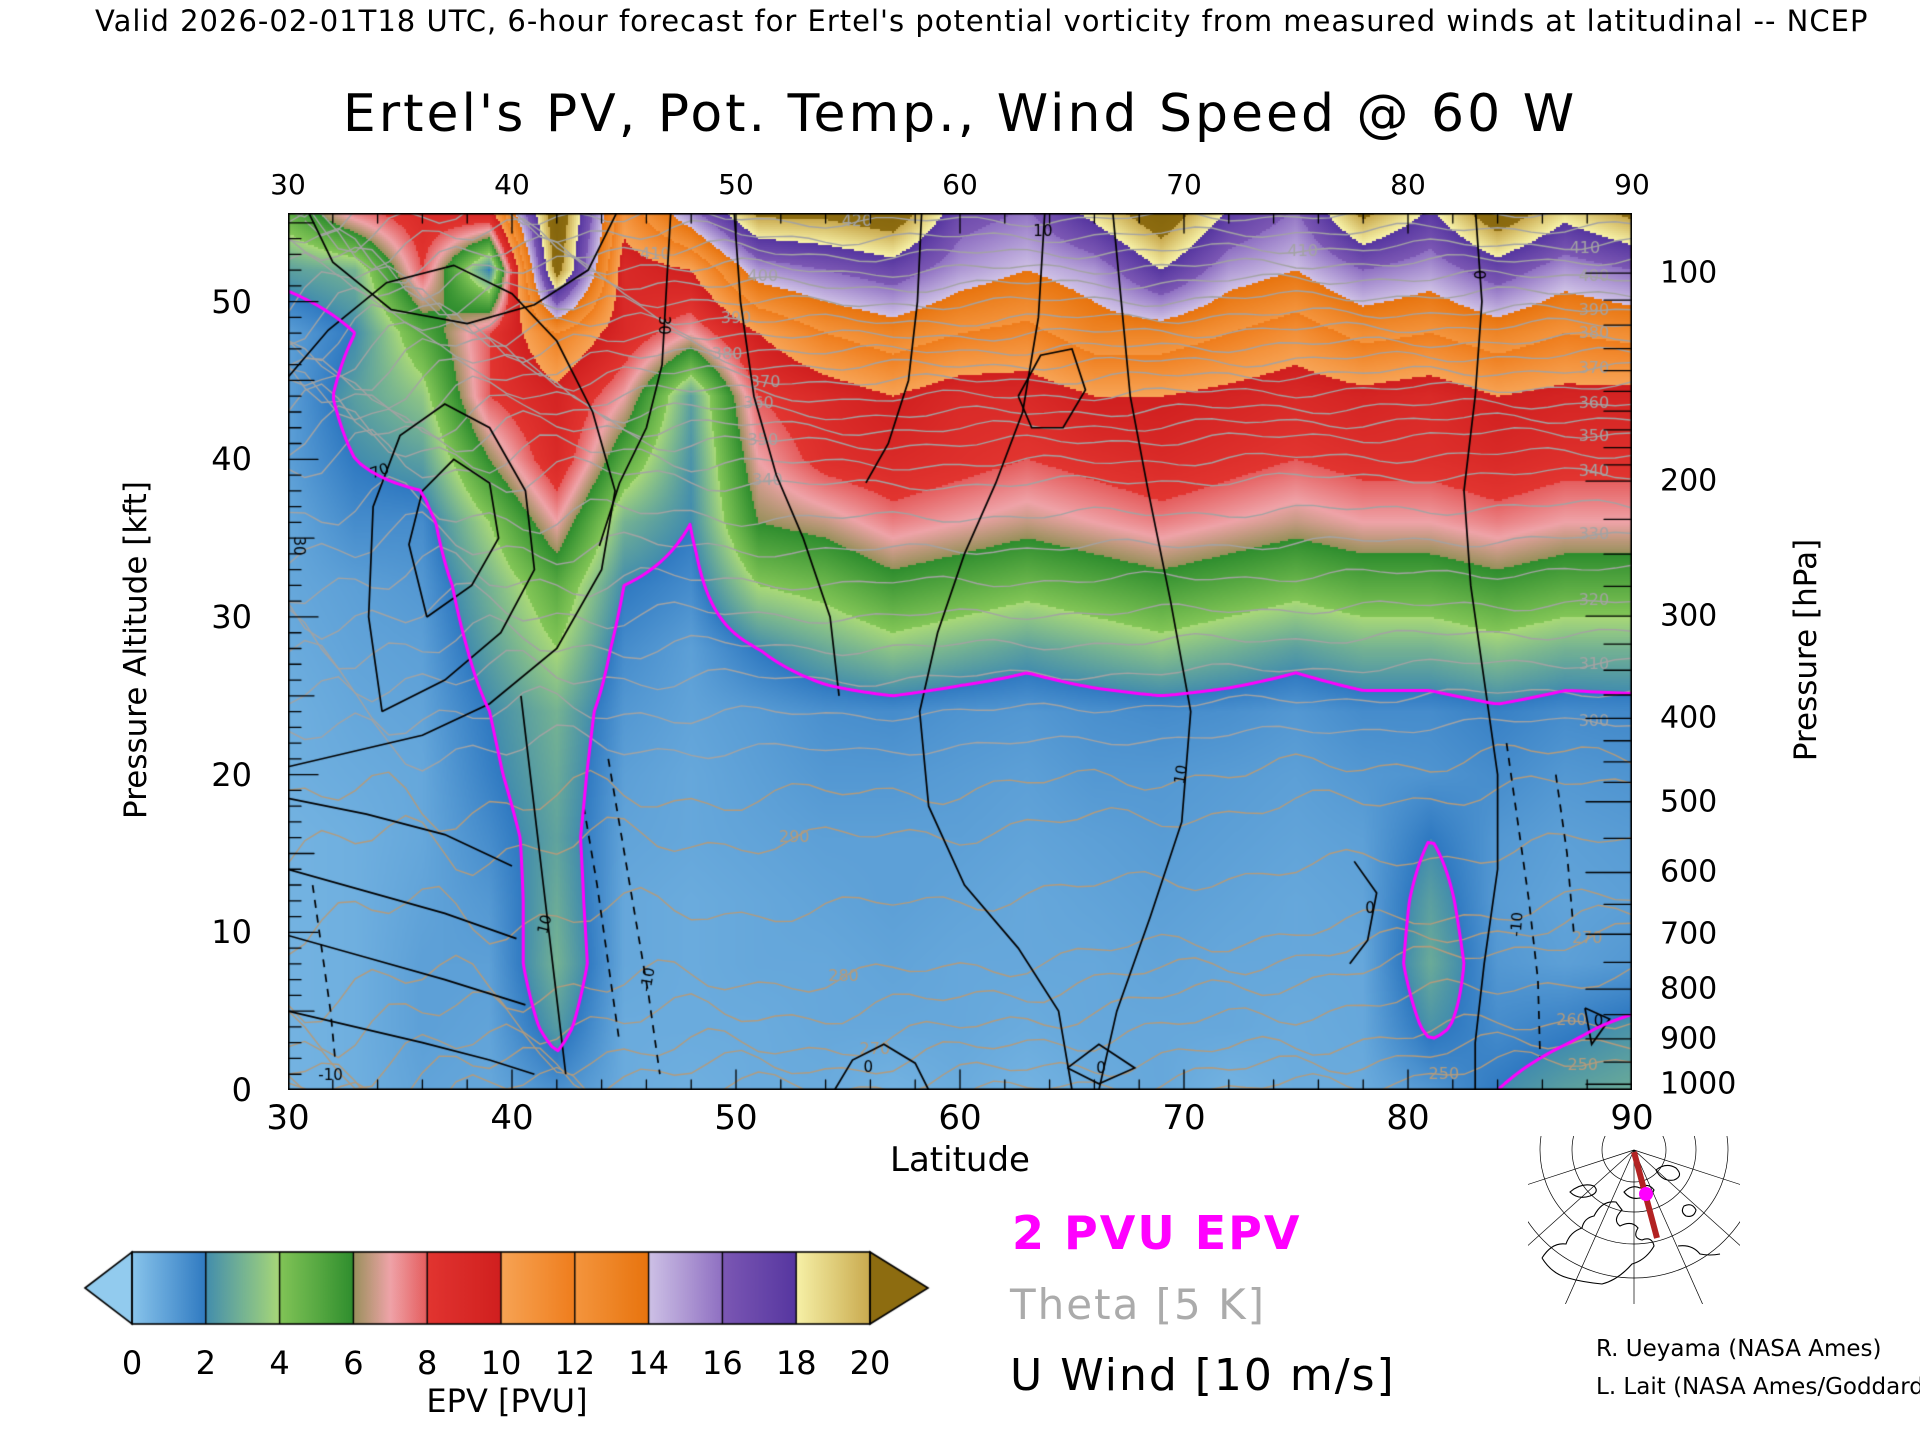  What do you see at coordinates (1408, 1118) in the screenshot?
I see `lat-tick-bottom-80: 80` at bounding box center [1408, 1118].